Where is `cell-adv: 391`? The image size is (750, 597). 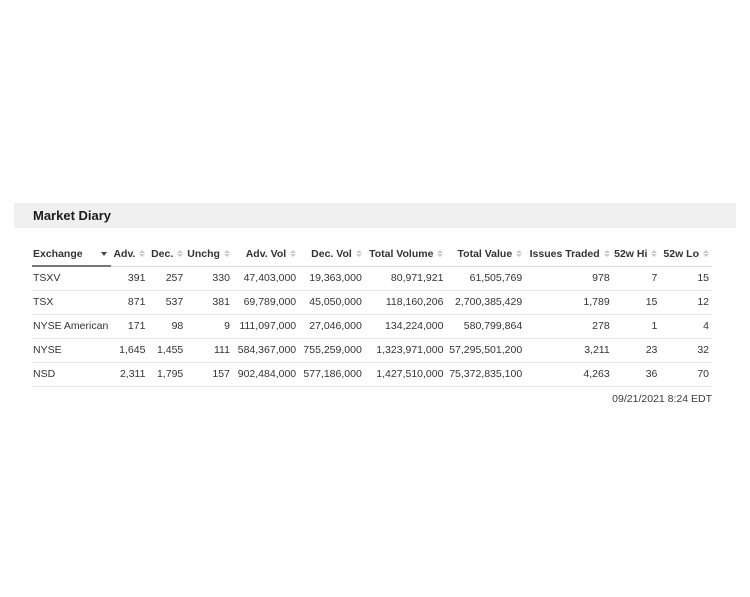 cell-adv: 391 is located at coordinates (130, 278).